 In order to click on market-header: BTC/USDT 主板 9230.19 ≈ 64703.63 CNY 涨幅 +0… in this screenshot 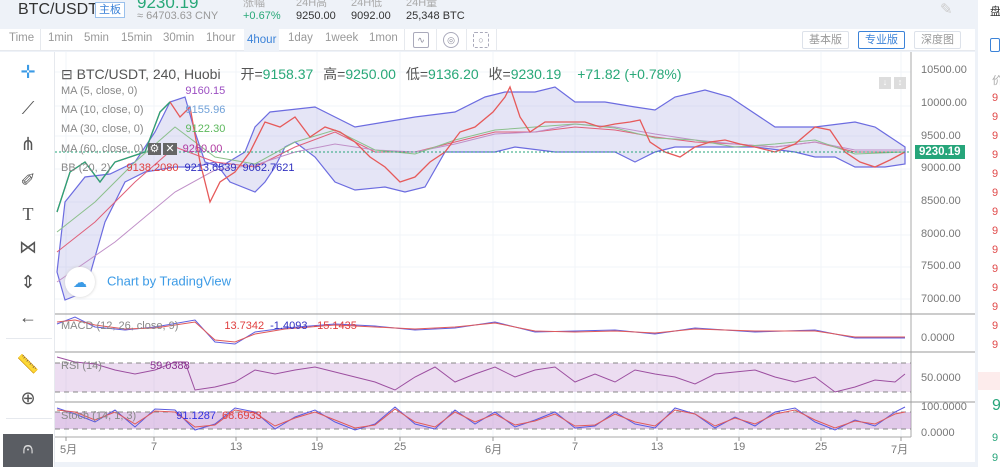, I will do `click(487, 13)`.